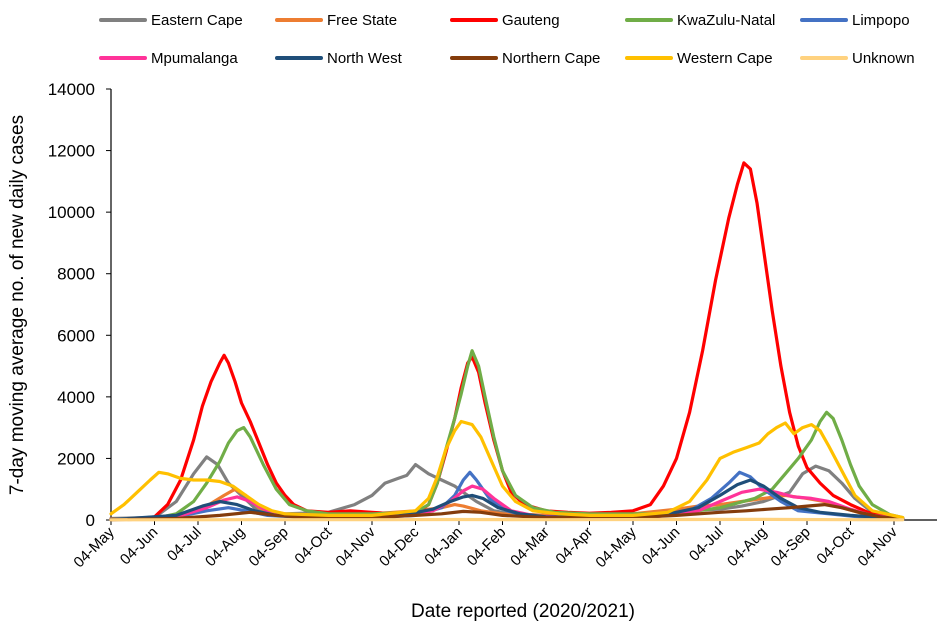  Describe the element at coordinates (71, 151) in the screenshot. I see `y-tick-label: 12000` at that location.